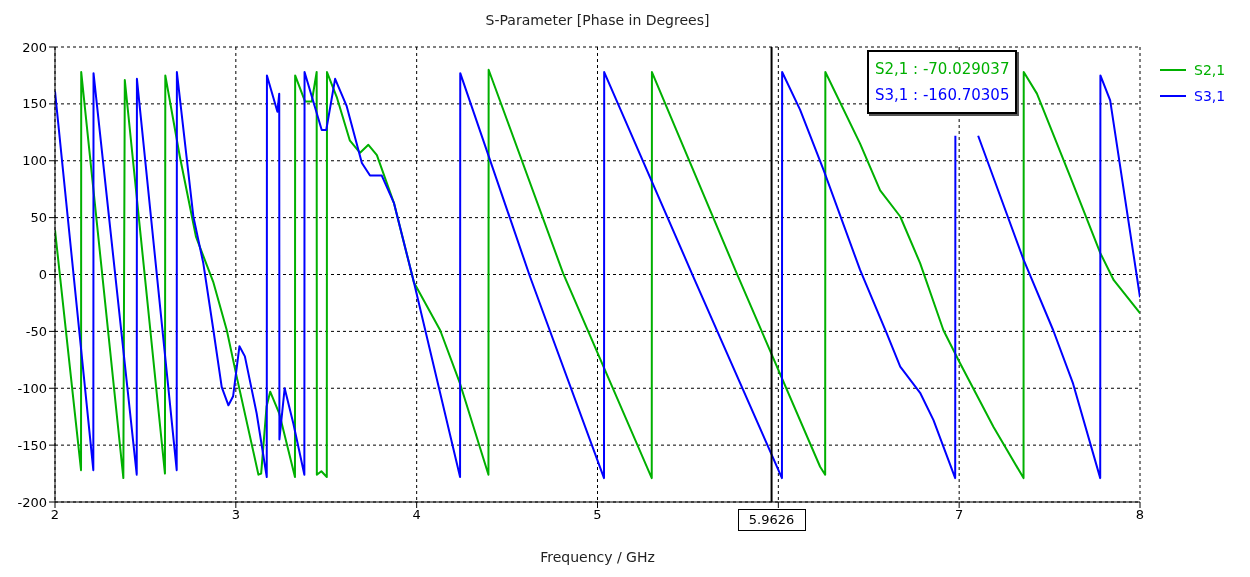  Describe the element at coordinates (32, 445) in the screenshot. I see `y-tick-label: -150` at that location.